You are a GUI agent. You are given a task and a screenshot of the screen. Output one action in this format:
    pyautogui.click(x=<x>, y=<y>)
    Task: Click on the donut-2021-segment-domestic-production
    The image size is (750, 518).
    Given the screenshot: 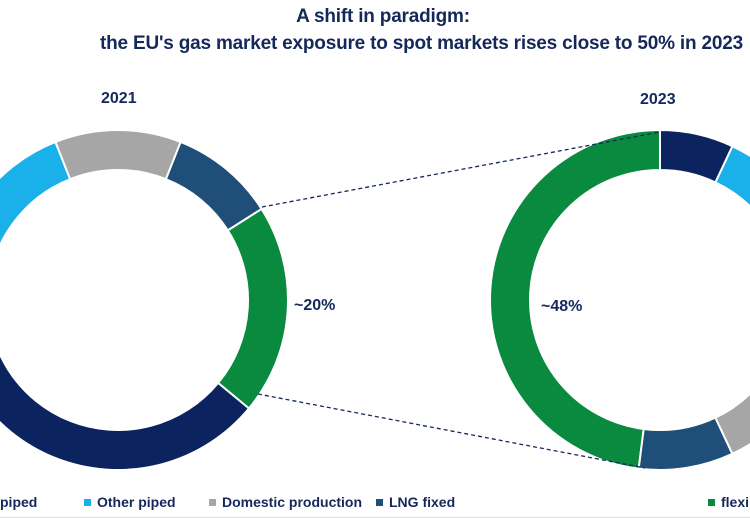 What is the action you would take?
    pyautogui.click(x=118, y=155)
    